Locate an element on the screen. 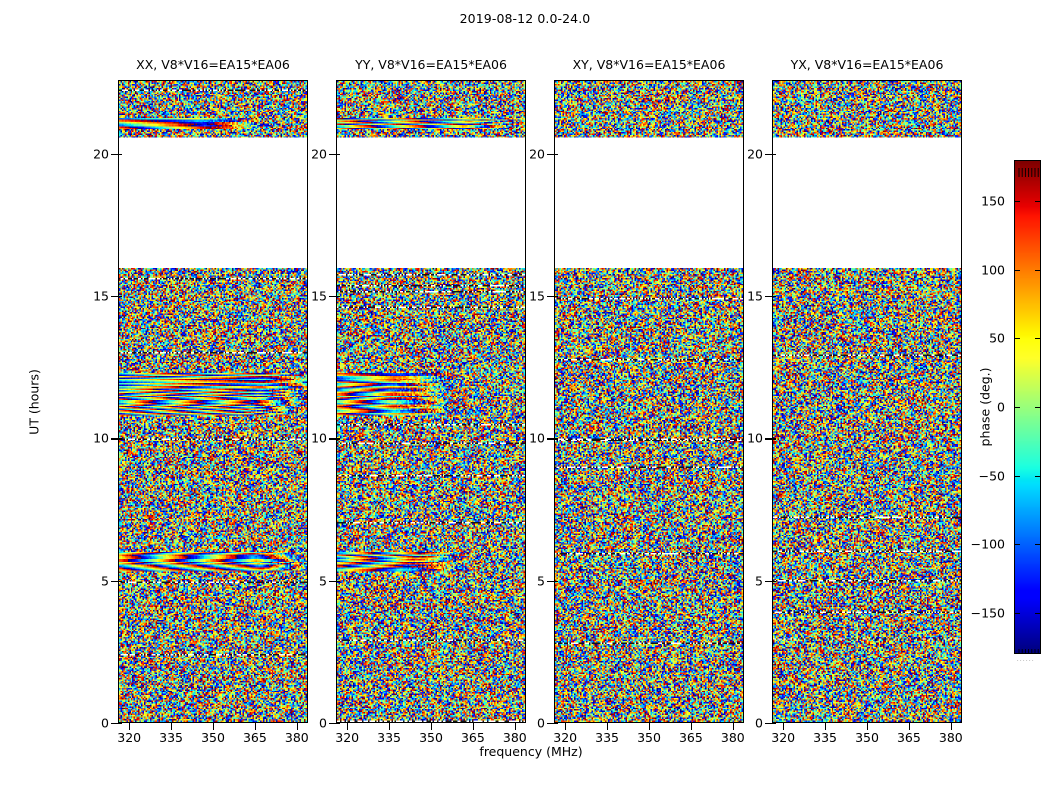 The width and height of the screenshot is (1050, 800). colorbar-tick-label: 0 is located at coordinates (1001, 407).